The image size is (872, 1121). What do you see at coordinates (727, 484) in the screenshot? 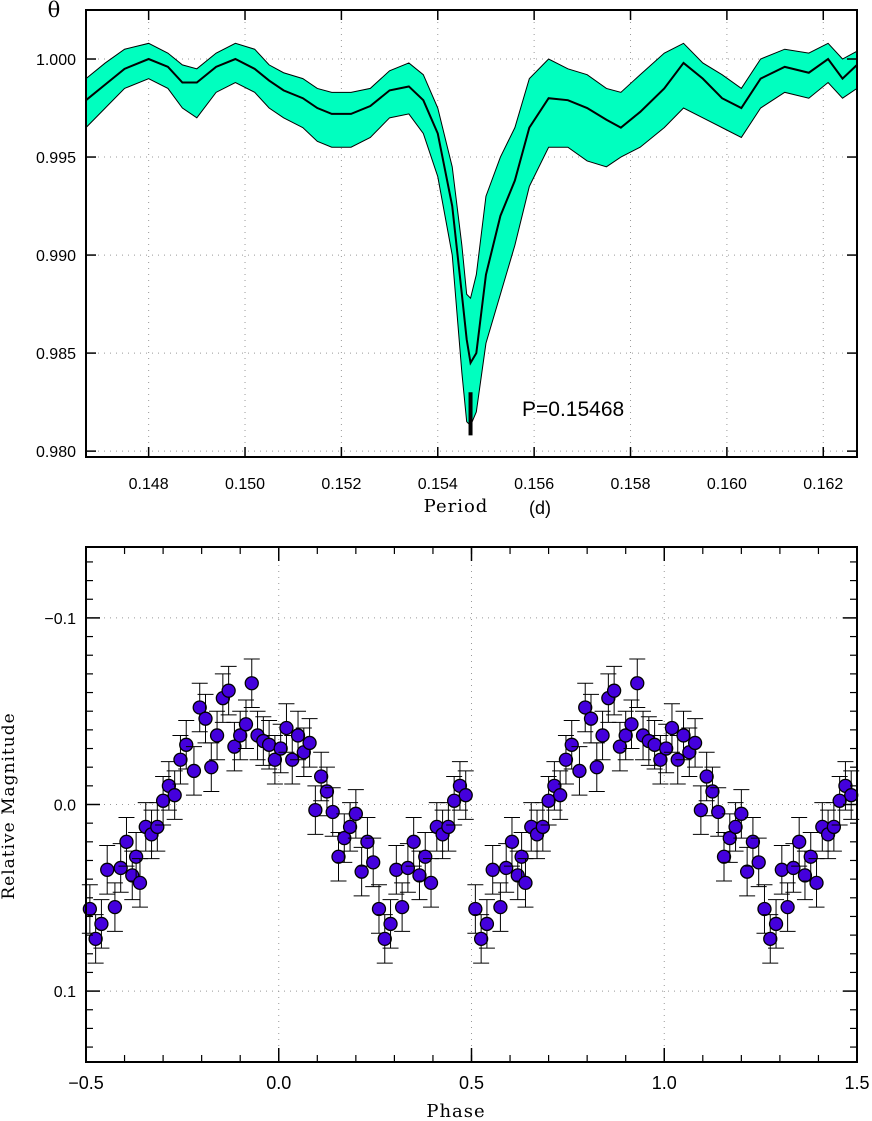
I see `x-tick-label: 0.160` at bounding box center [727, 484].